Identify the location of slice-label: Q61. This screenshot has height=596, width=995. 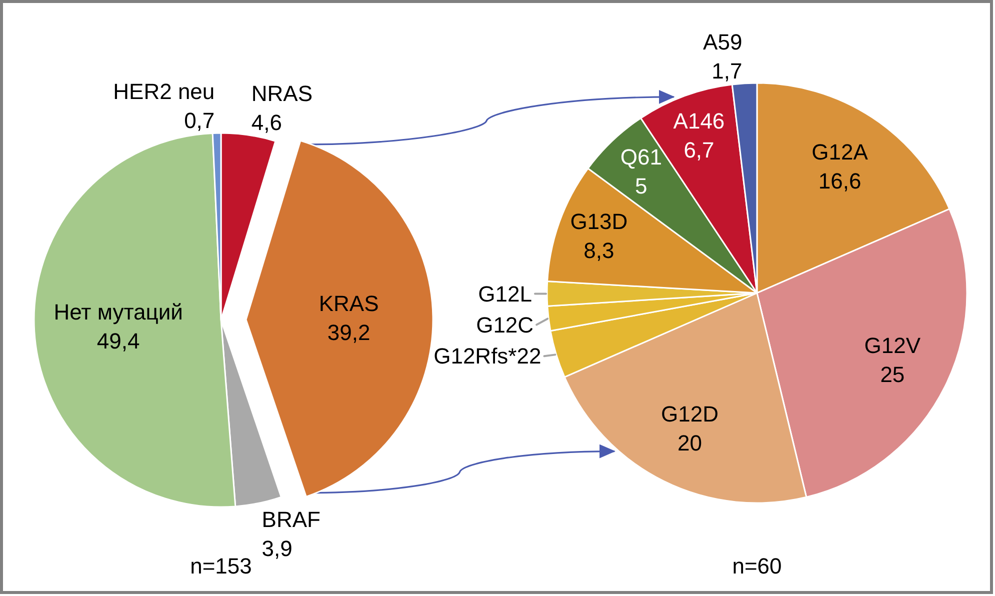
(641, 157).